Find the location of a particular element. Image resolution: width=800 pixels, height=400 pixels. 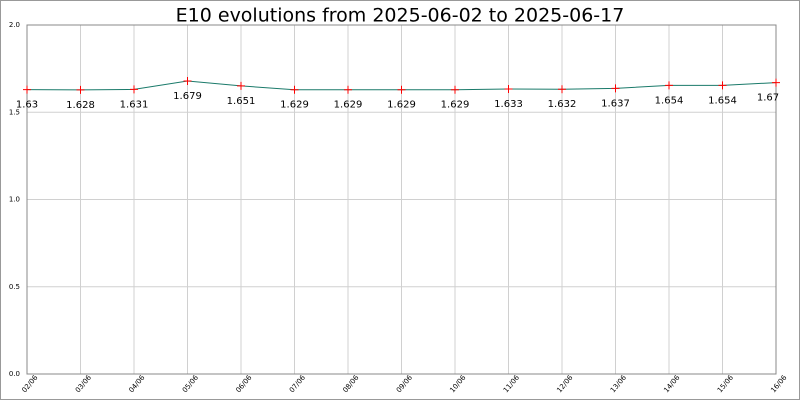

y-tick-label: 1.5 is located at coordinates (14, 112).